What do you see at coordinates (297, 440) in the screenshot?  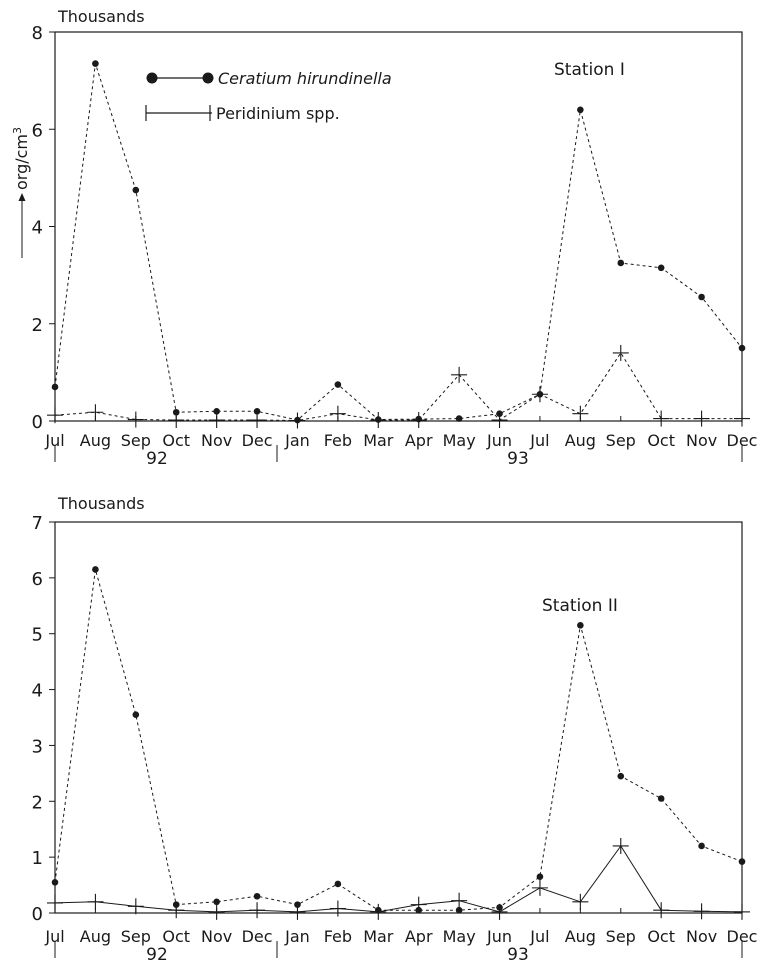 I see `x-tick-label: Jan` at bounding box center [297, 440].